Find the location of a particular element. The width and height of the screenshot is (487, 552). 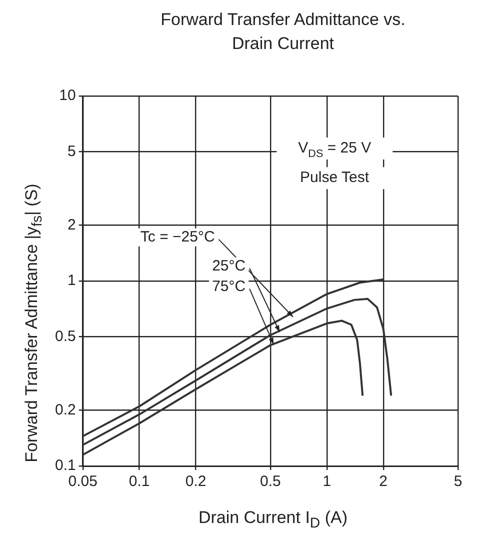

text: Tc = −25°C is located at coordinates (177, 237).